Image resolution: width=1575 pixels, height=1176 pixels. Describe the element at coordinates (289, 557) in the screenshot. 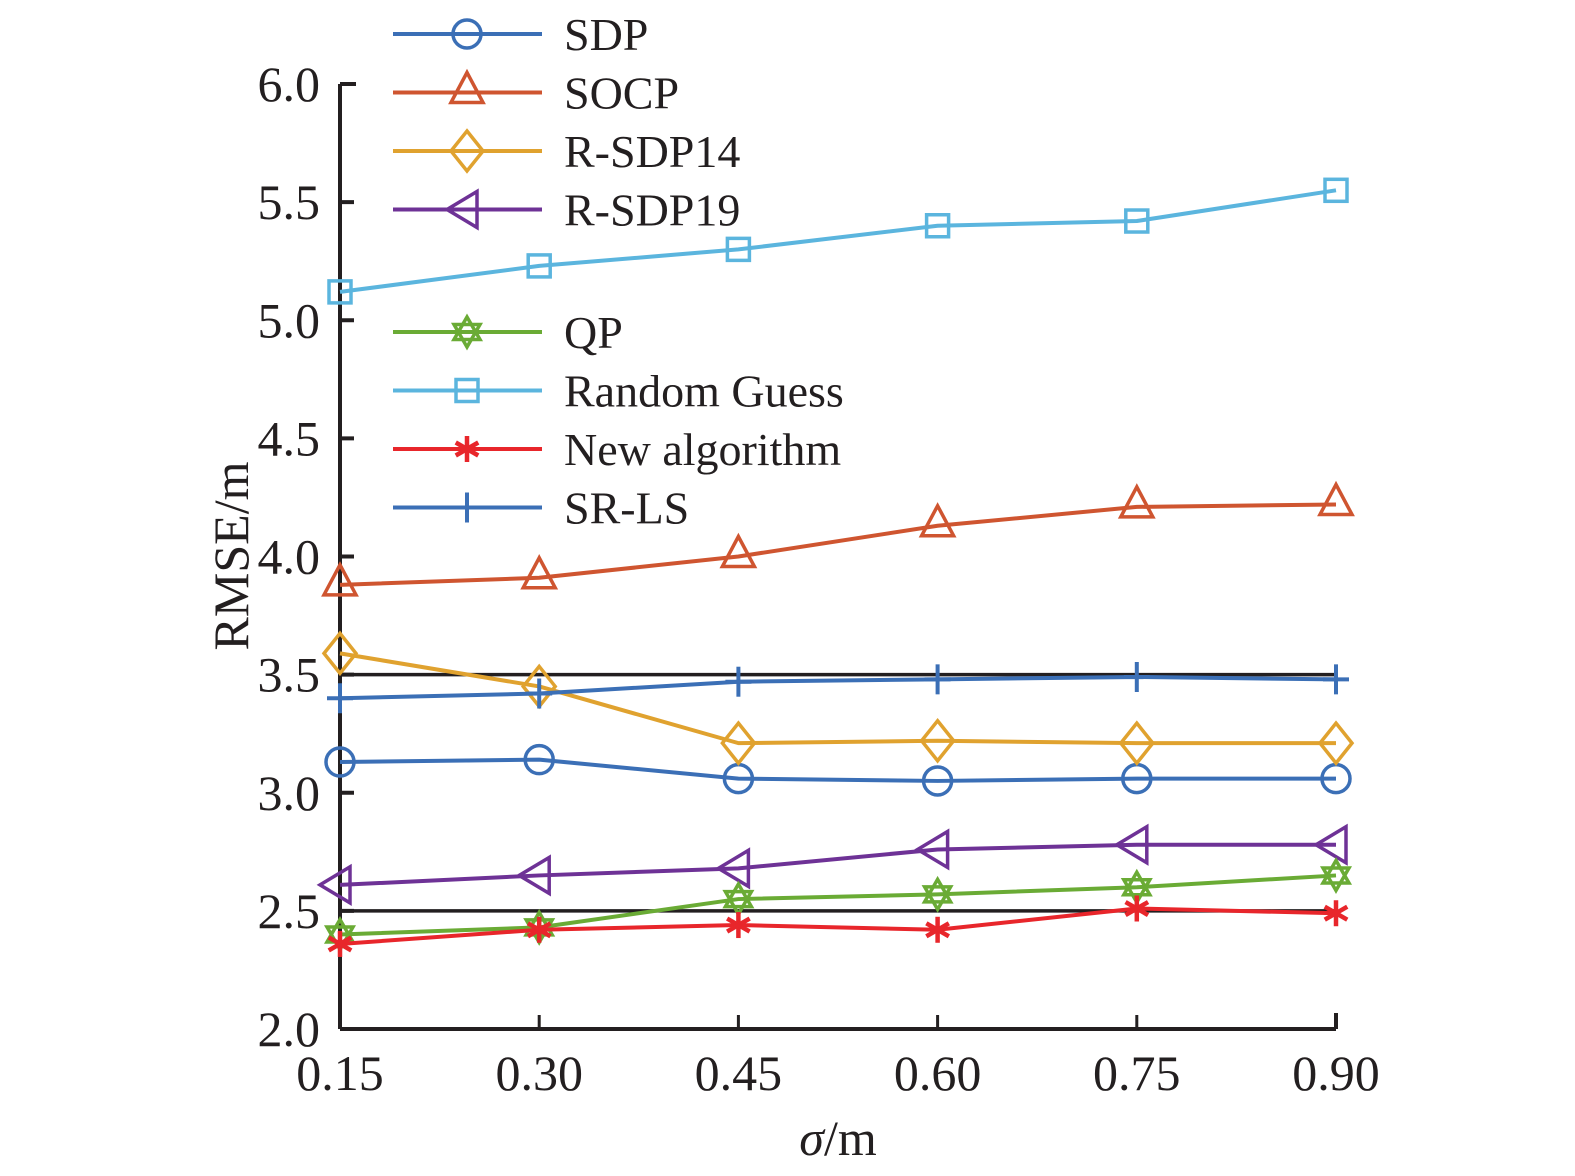

I see `y-tick-label: 4.0` at that location.